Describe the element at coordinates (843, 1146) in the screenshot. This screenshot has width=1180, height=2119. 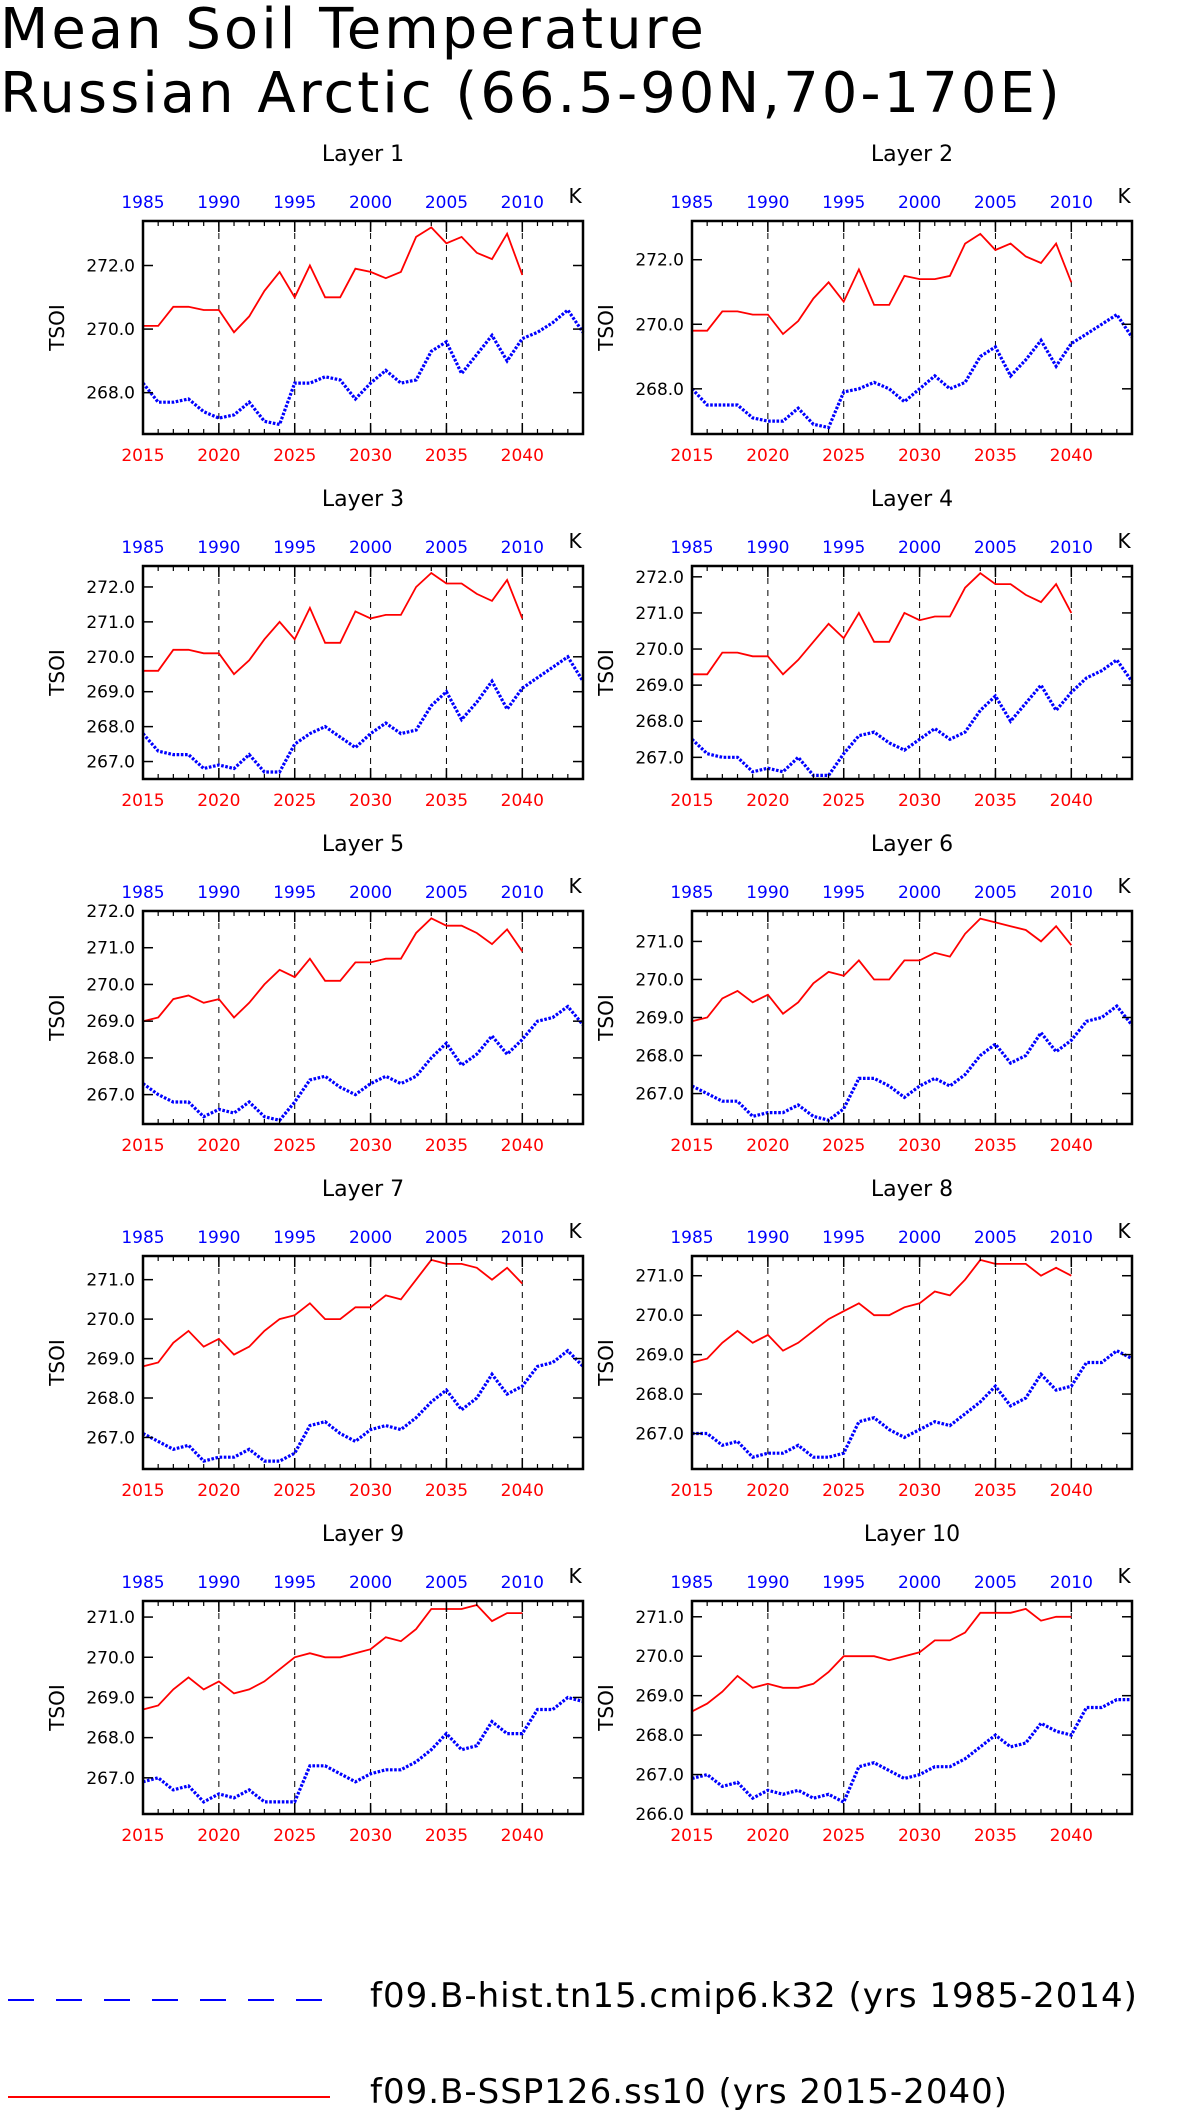
I see `panel-6-xtick-label-bottom: 2025` at that location.